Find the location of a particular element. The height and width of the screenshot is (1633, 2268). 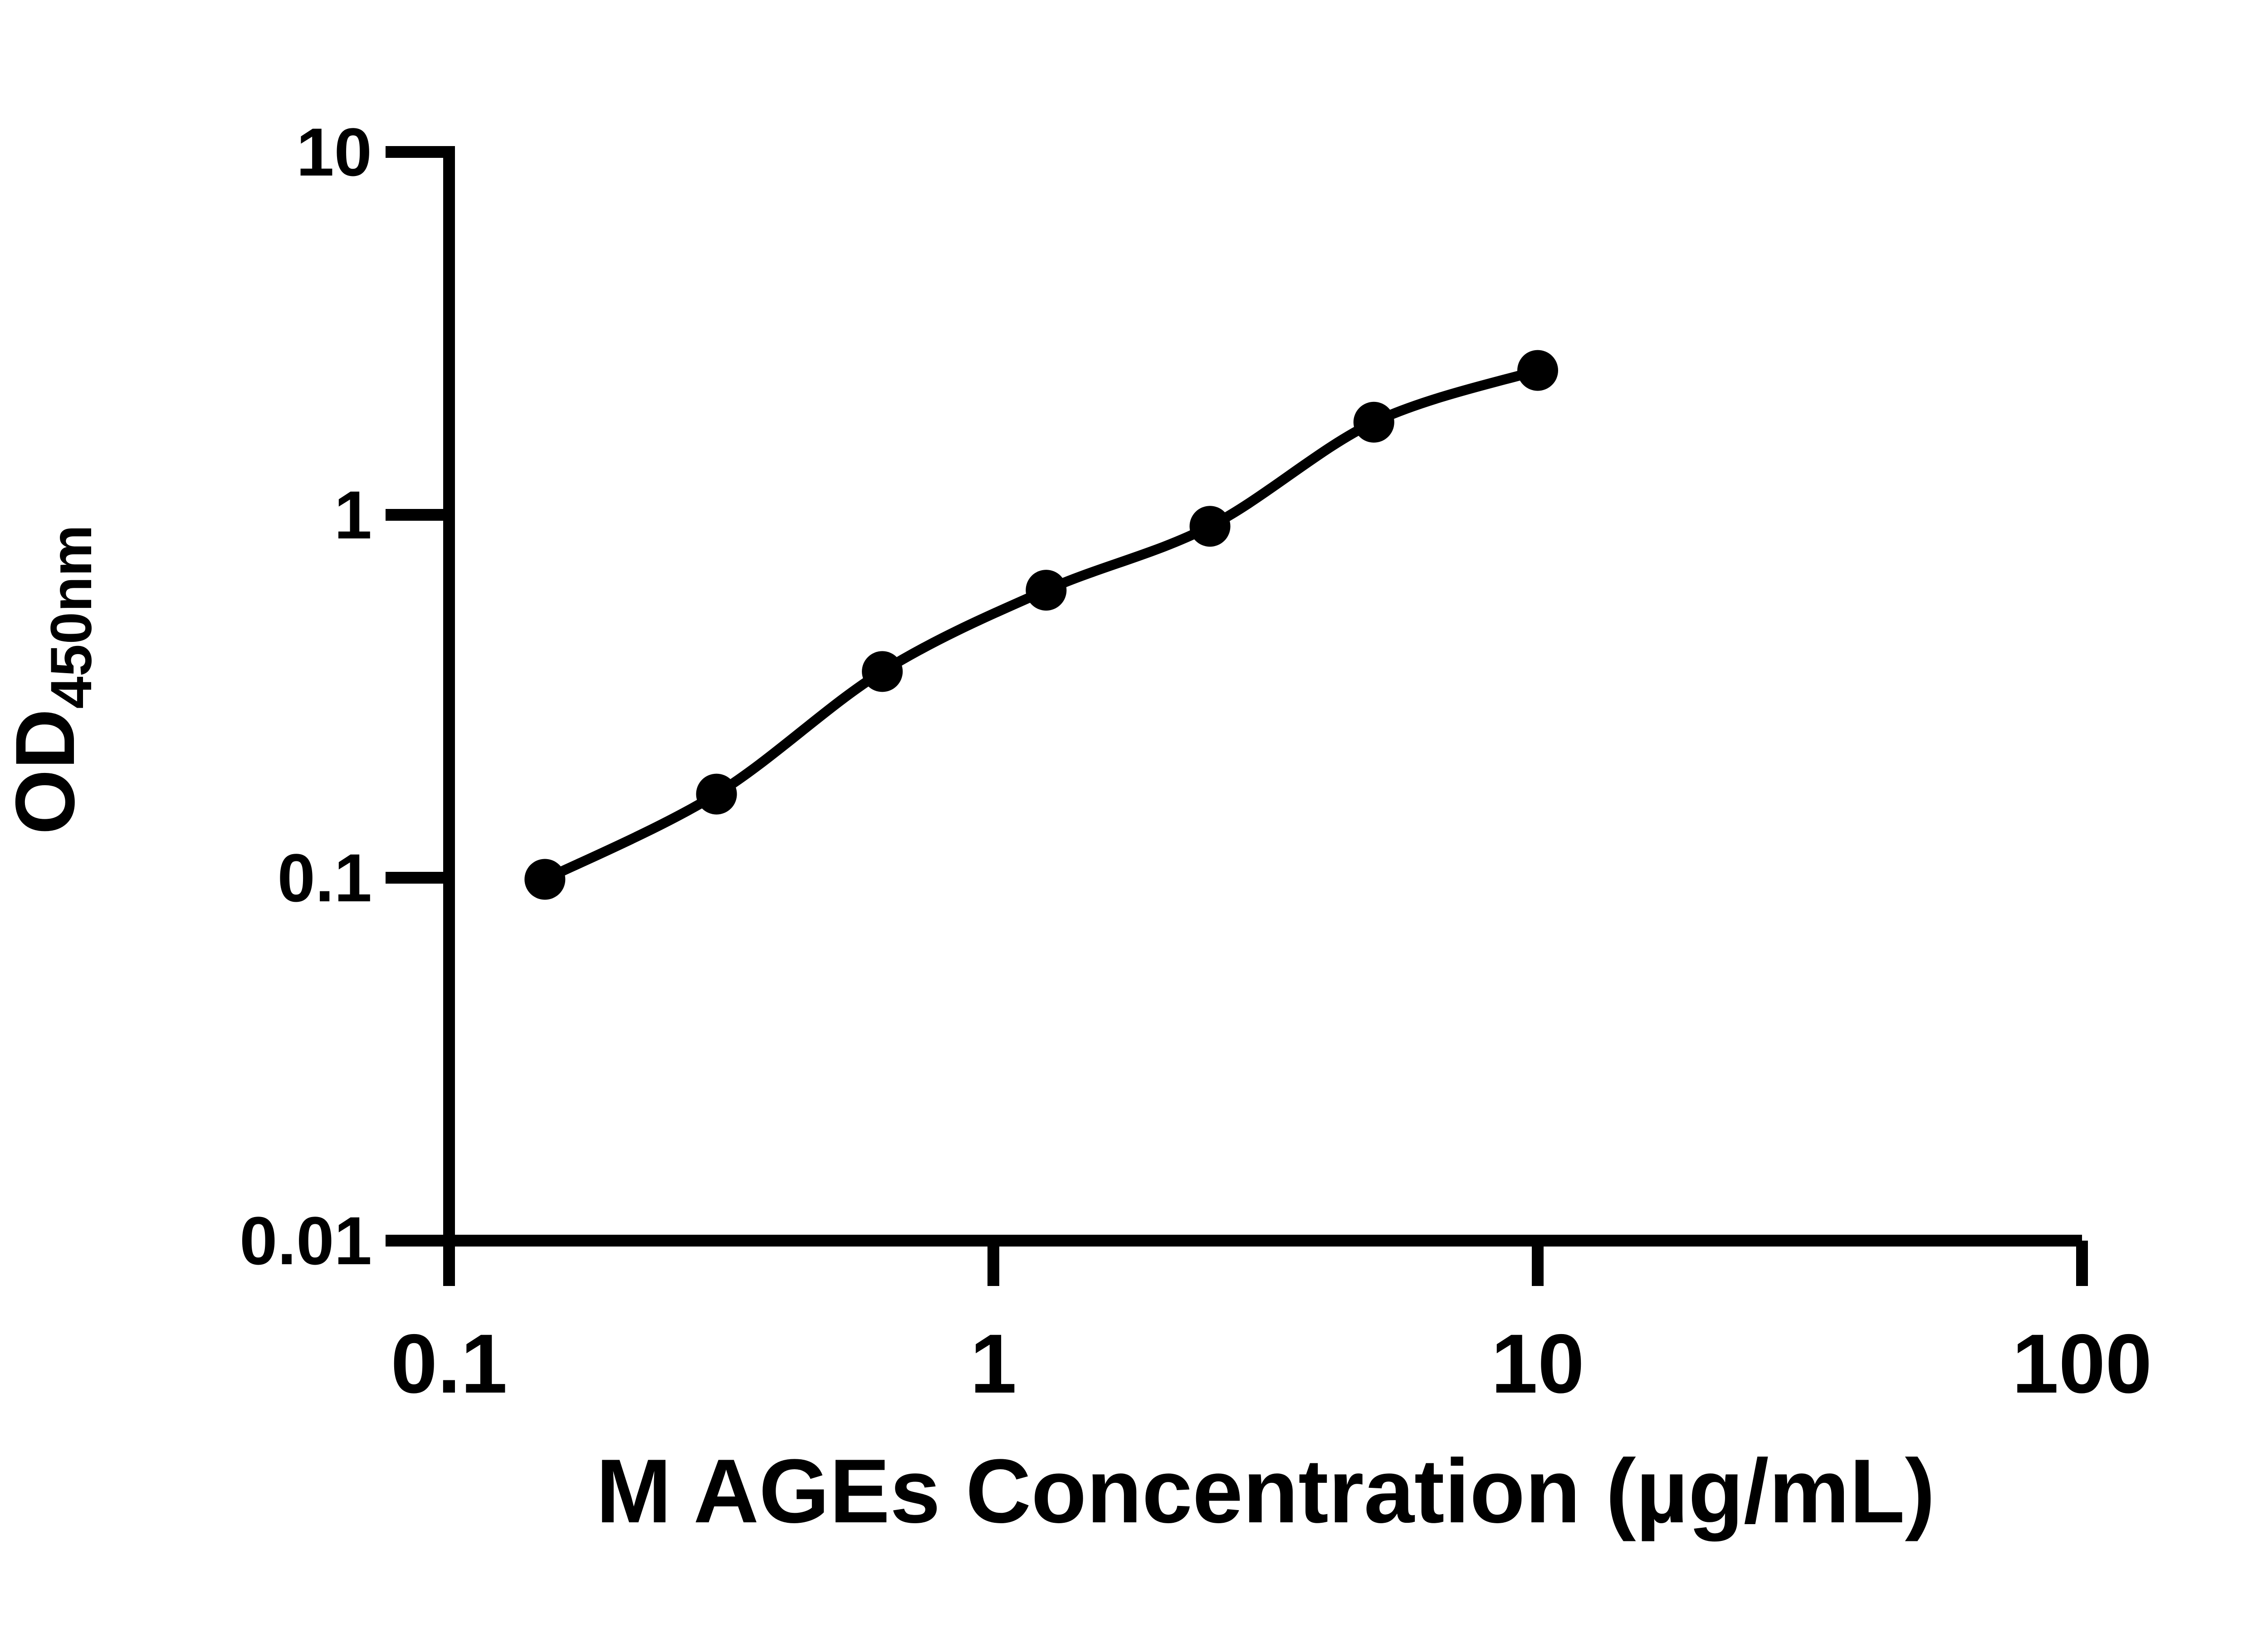

x-tick-label-10: 10 is located at coordinates (1537, 1364).